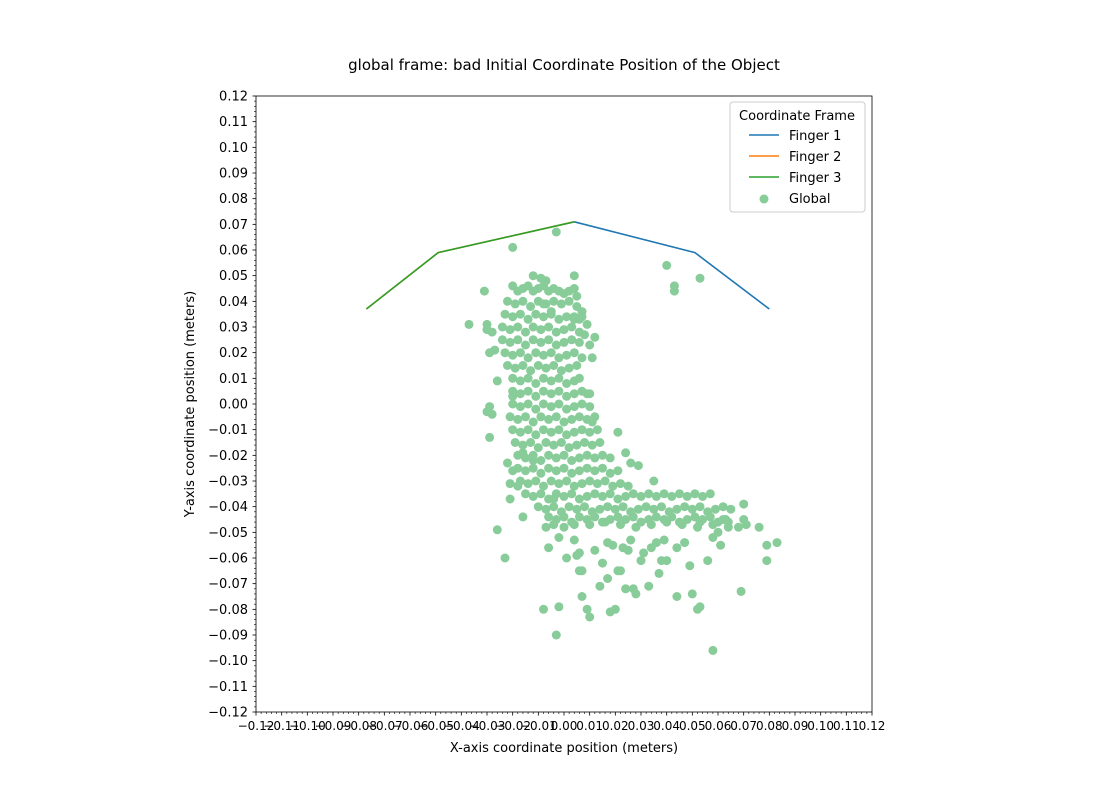  What do you see at coordinates (233, 122) in the screenshot?
I see `y-tick-label: 0.11` at bounding box center [233, 122].